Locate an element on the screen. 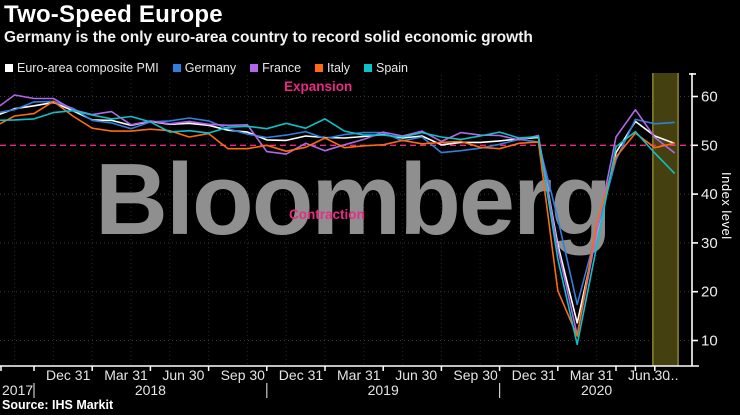  expansion-label: Expansion is located at coordinates (318, 86).